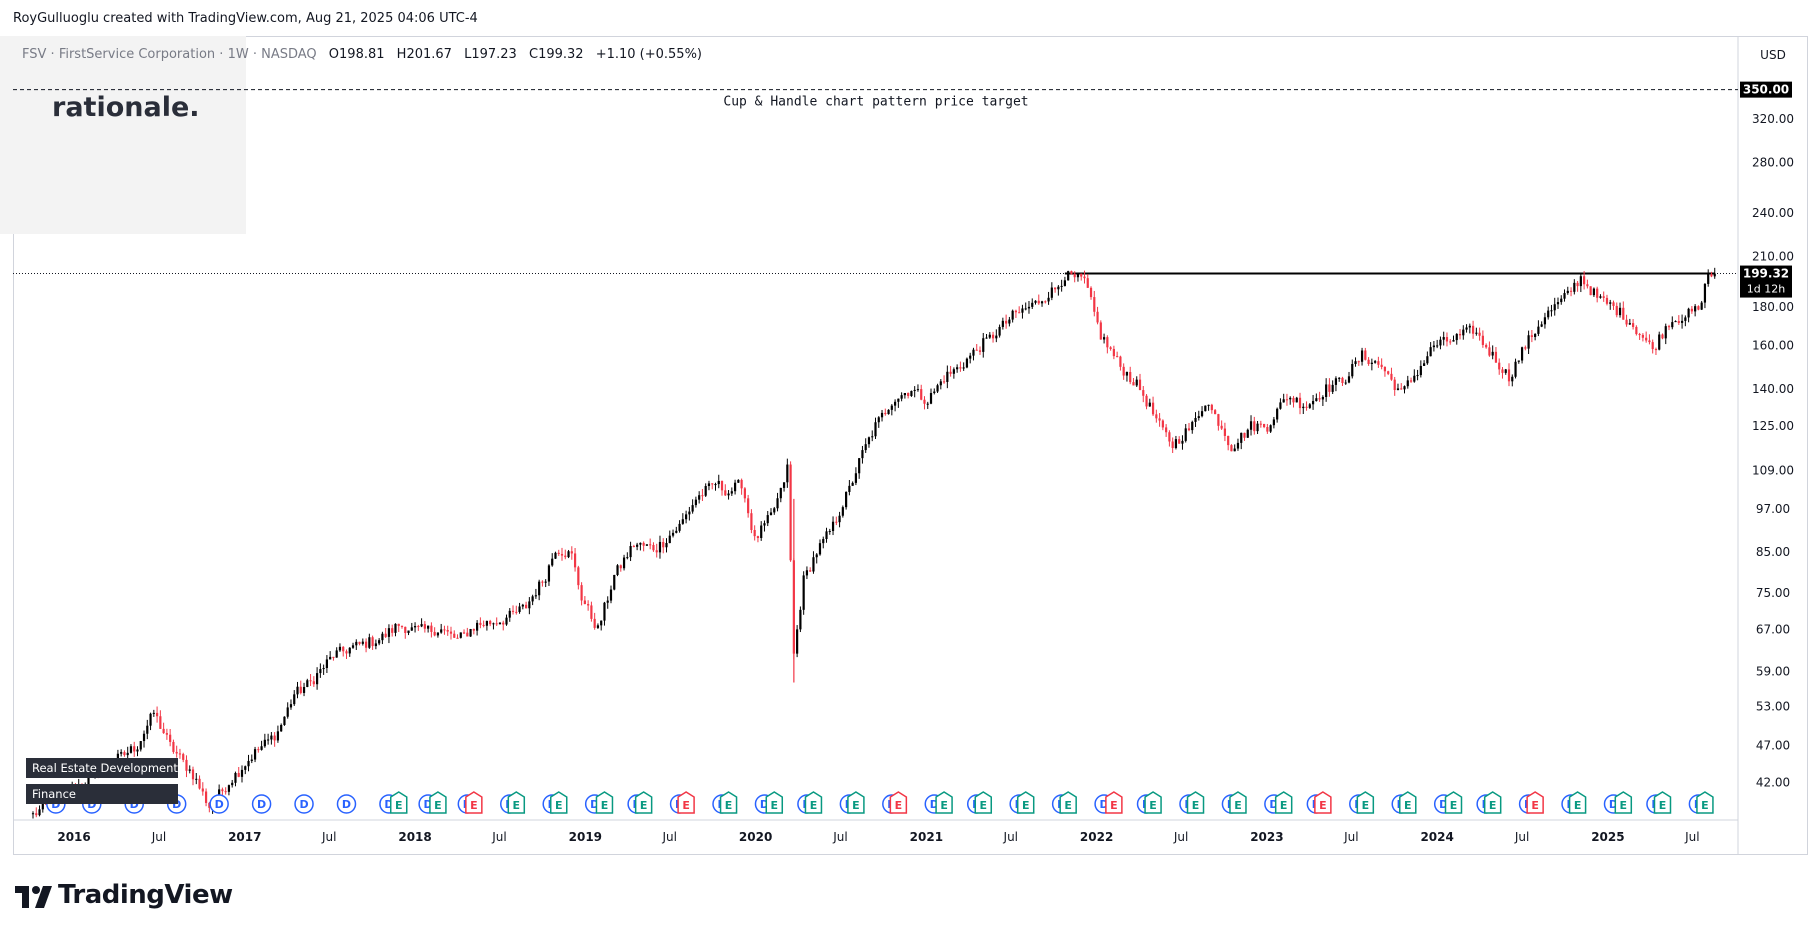 The height and width of the screenshot is (928, 1815). Describe the element at coordinates (1773, 213) in the screenshot. I see `y-tick-label: 240.00` at that location.